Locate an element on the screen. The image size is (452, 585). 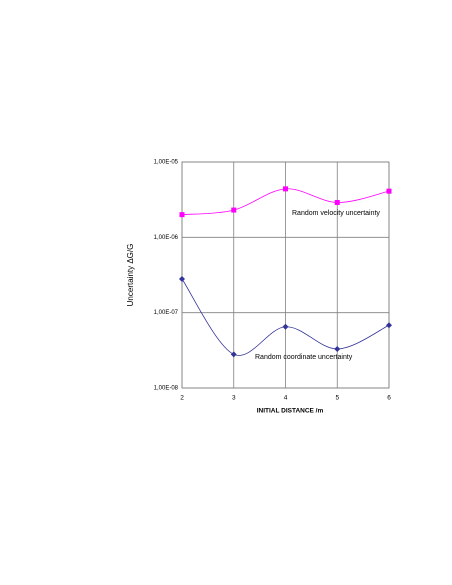
x-tick-label: 3 is located at coordinates (234, 398).